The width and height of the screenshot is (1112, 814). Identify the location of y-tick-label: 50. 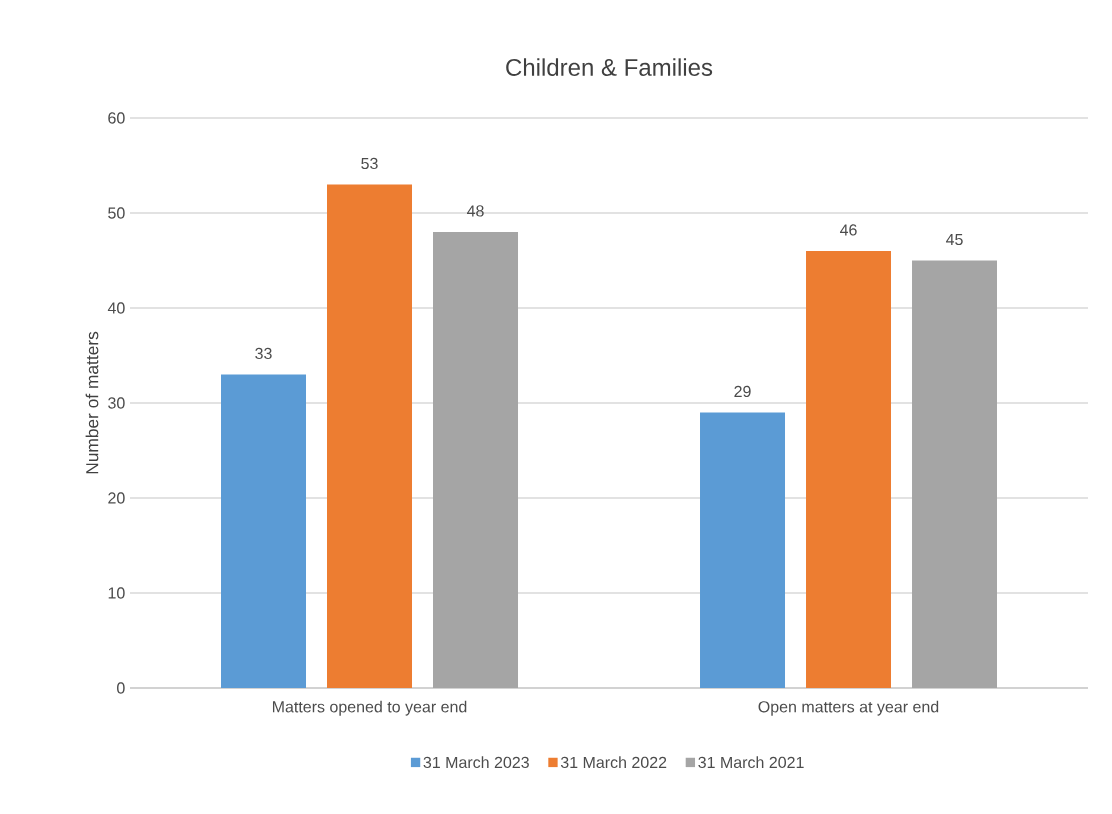
(116, 213).